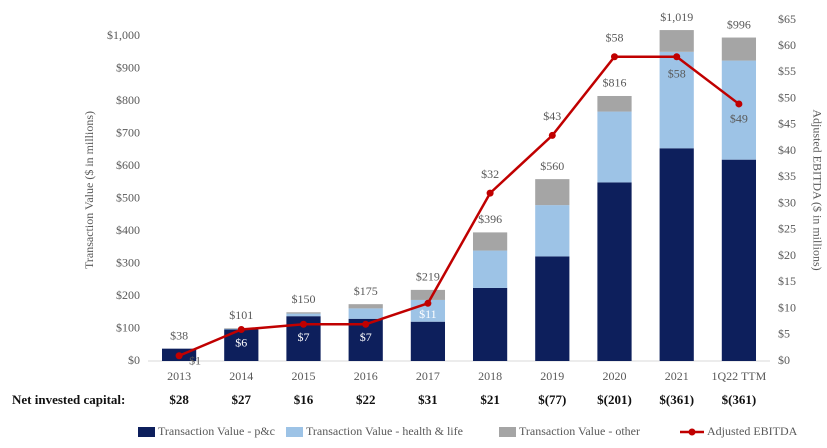 Image resolution: width=827 pixels, height=448 pixels. Describe the element at coordinates (552, 399) in the screenshot. I see `row-value: $(77)` at that location.